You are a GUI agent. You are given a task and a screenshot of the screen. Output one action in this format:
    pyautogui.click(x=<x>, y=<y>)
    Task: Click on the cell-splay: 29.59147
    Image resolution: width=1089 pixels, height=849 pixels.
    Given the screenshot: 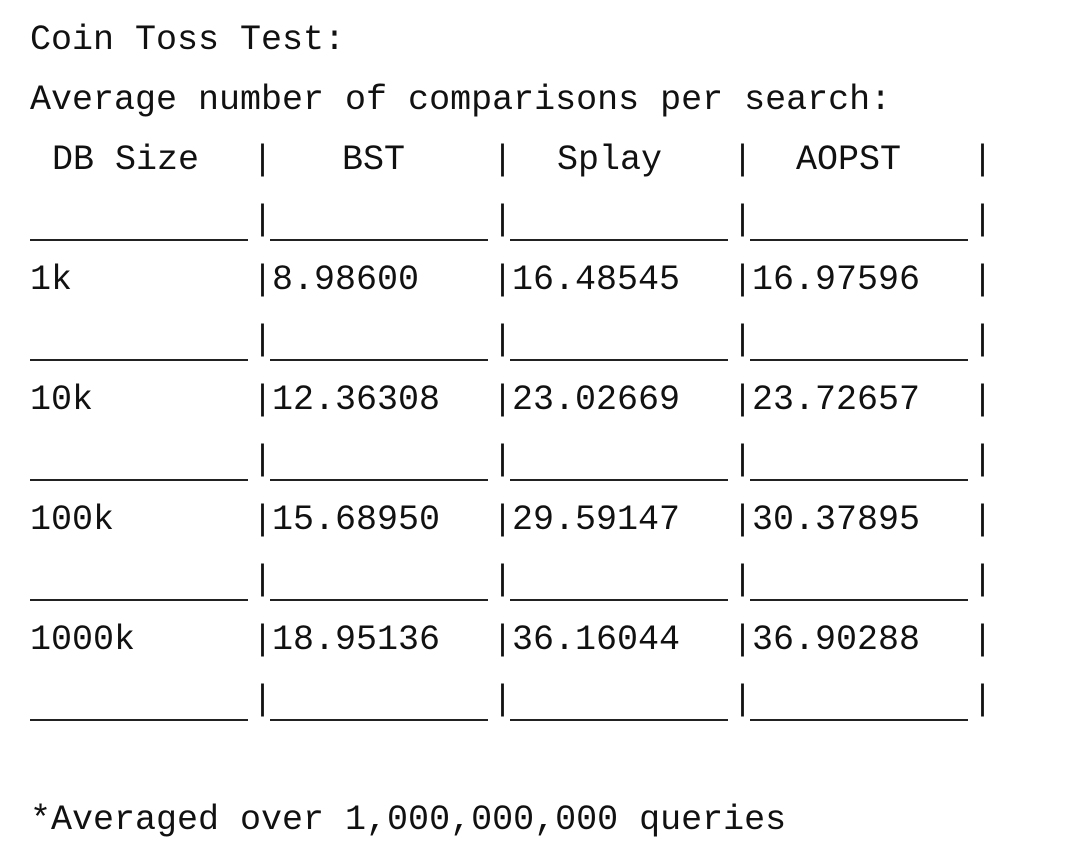 What is the action you would take?
    pyautogui.click(x=596, y=520)
    